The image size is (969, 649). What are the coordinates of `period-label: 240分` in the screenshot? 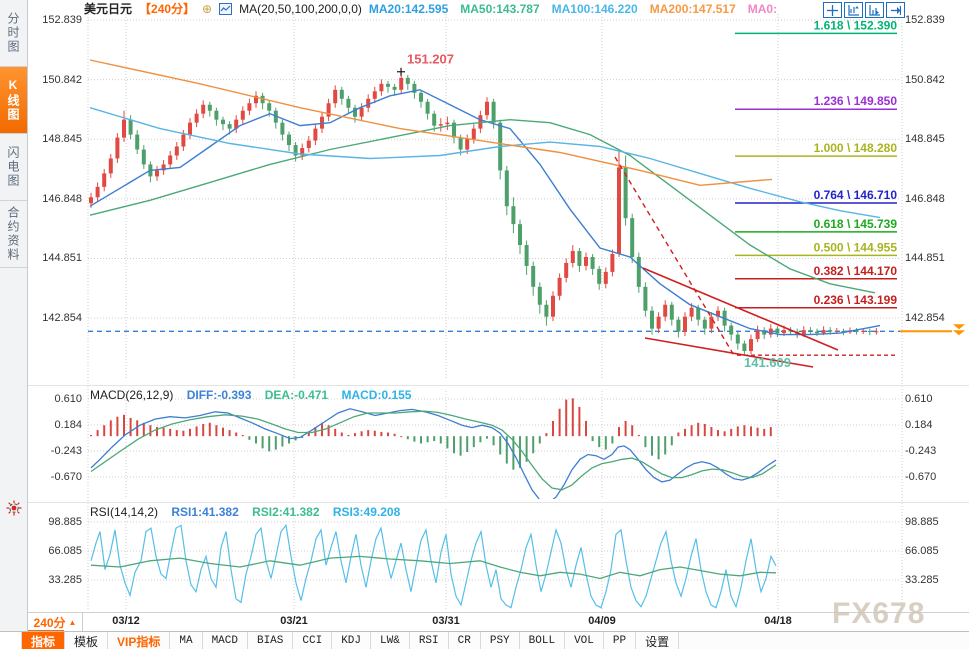 It's located at (49, 622).